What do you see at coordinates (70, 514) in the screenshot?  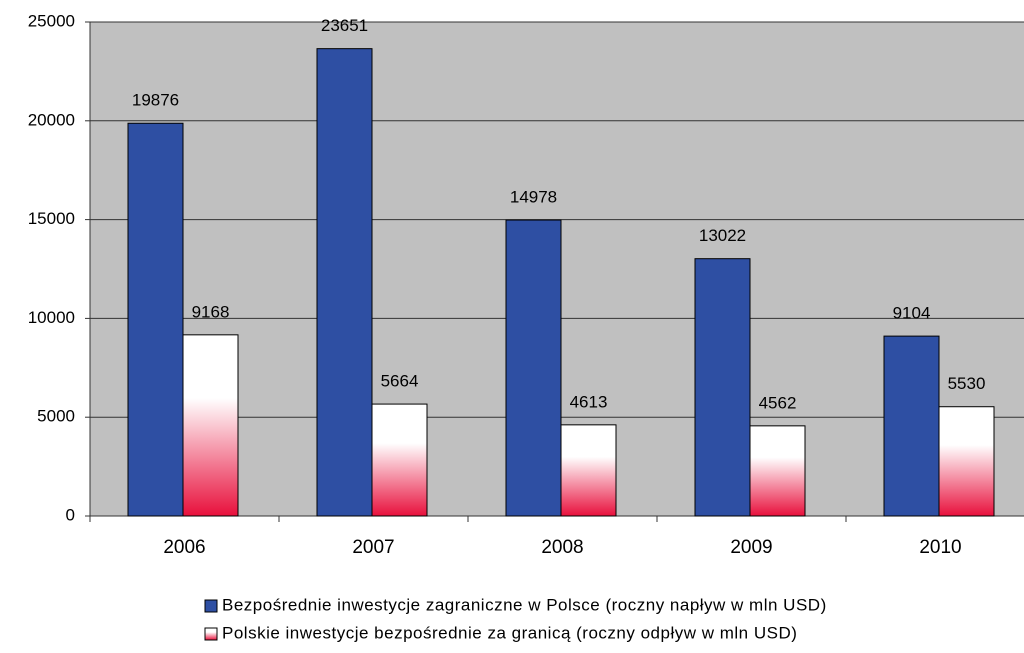 I see `y-tick-label: 0` at bounding box center [70, 514].